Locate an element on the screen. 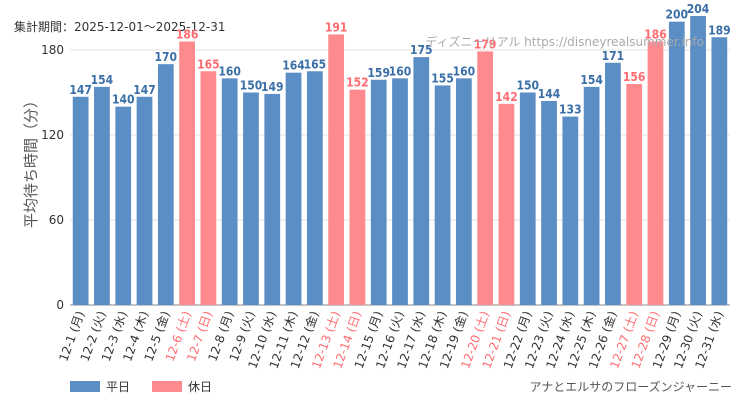  bar-value-label: 156 is located at coordinates (634, 77).